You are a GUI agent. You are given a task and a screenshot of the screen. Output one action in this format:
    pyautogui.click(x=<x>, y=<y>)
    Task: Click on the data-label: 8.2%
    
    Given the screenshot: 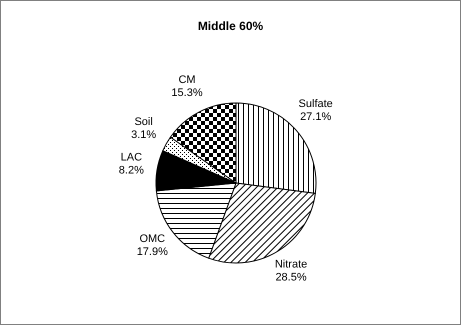 What is the action you would take?
    pyautogui.click(x=131, y=170)
    